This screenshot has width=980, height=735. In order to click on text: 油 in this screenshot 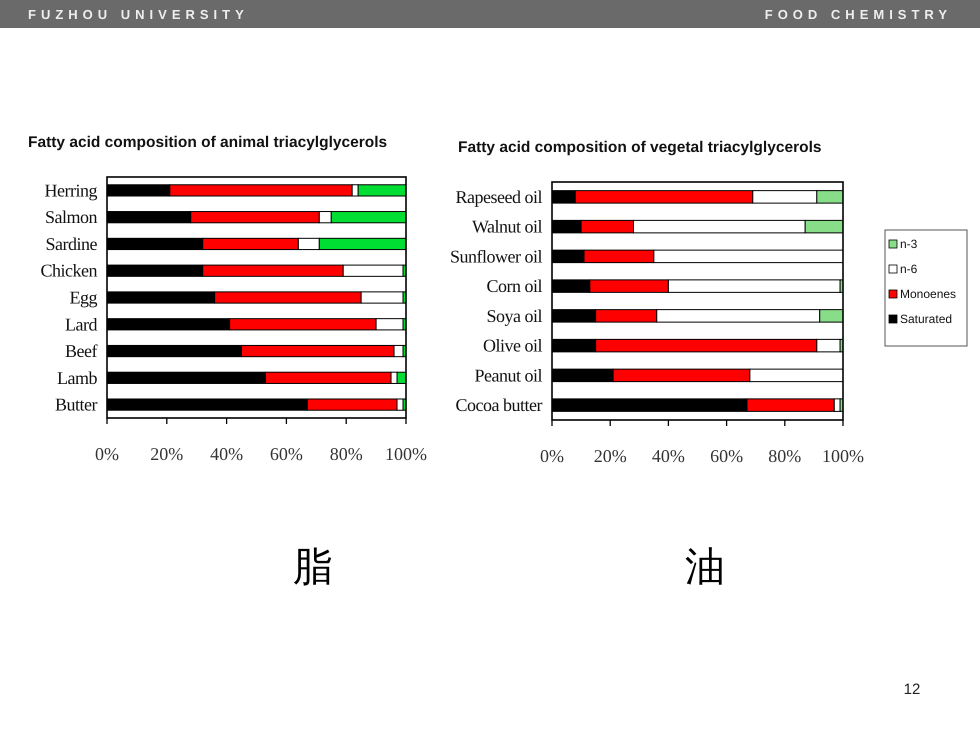, I will do `click(705, 567)`.